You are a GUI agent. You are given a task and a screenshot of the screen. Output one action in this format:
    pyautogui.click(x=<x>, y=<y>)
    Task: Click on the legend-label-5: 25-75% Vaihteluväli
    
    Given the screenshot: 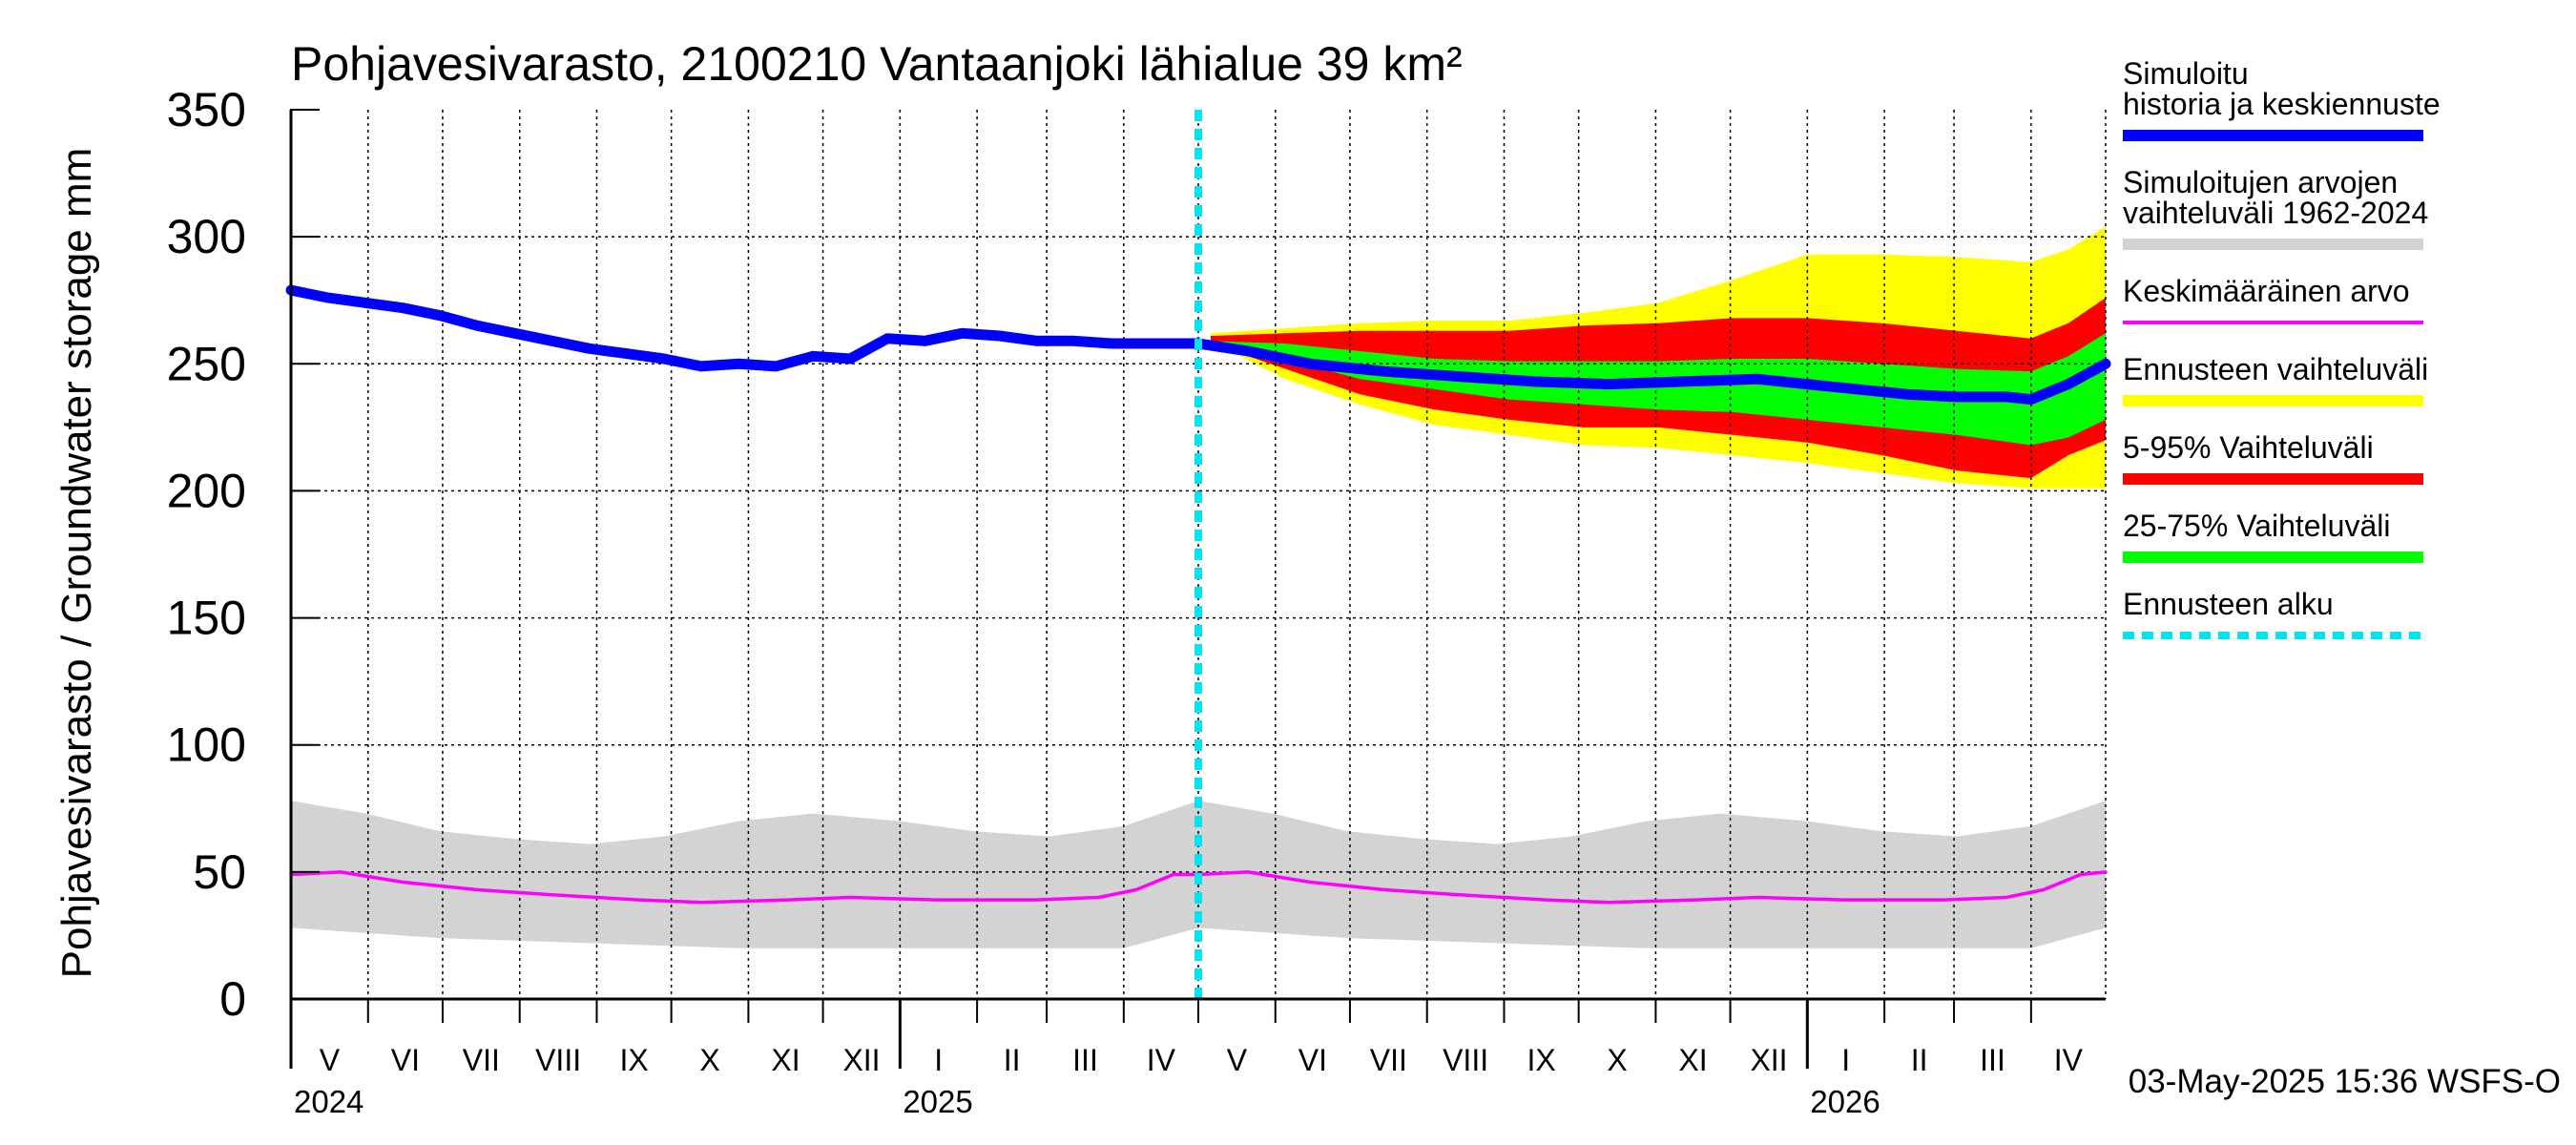 What is the action you would take?
    pyautogui.click(x=2256, y=526)
    